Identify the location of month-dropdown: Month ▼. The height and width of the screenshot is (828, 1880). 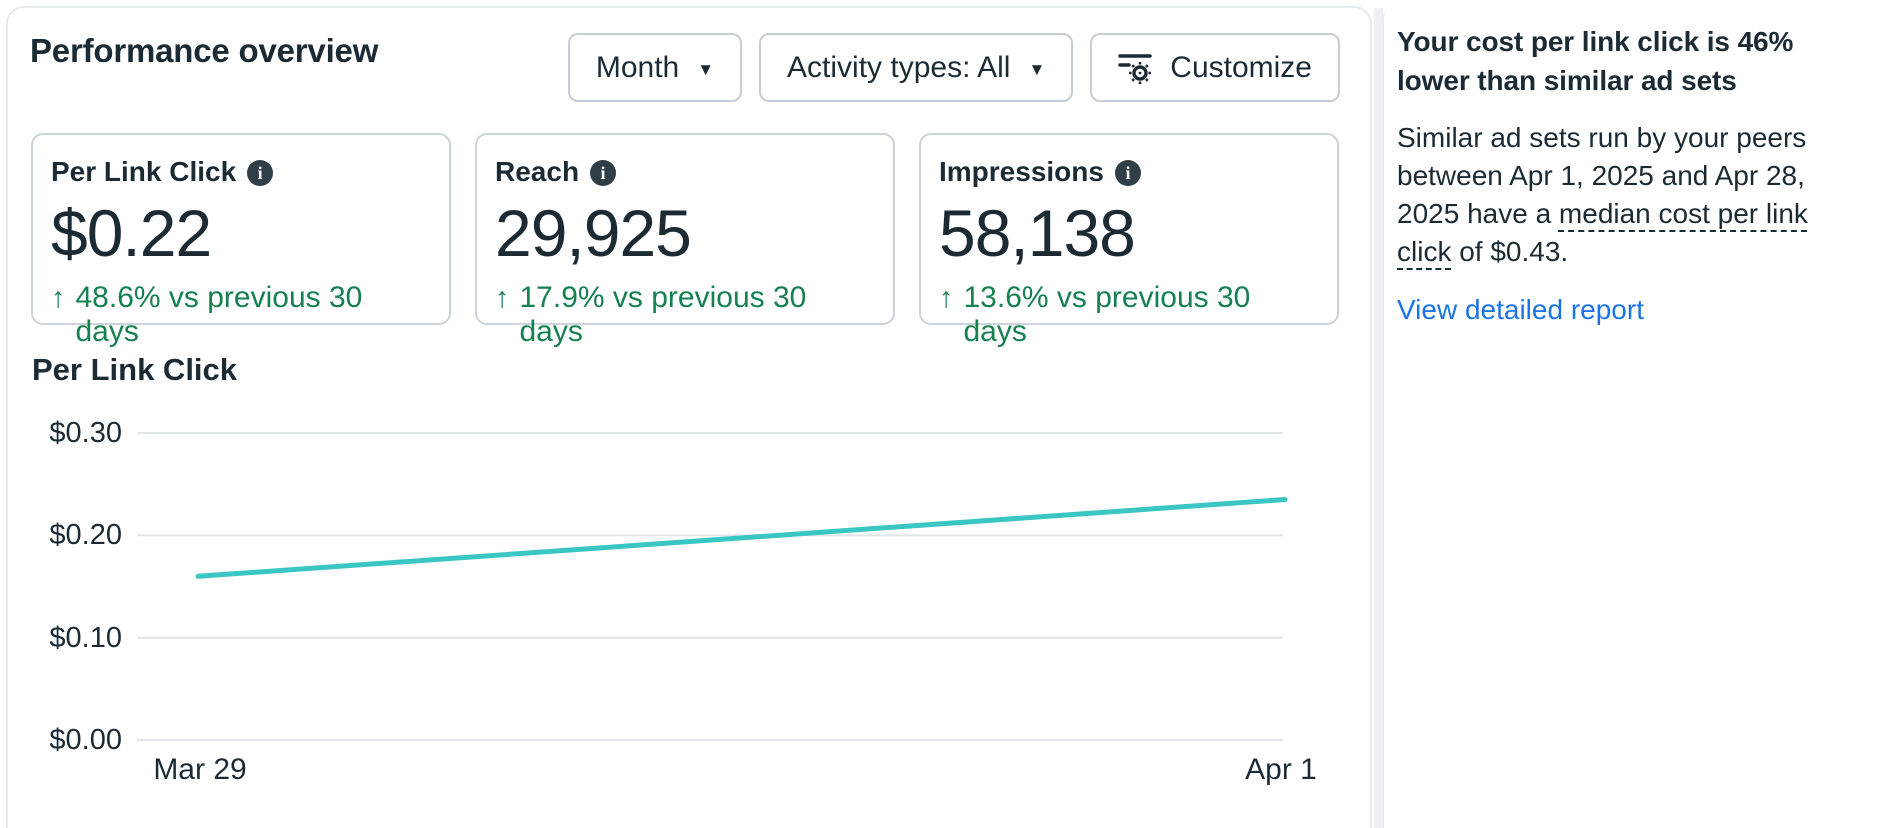
(655, 67).